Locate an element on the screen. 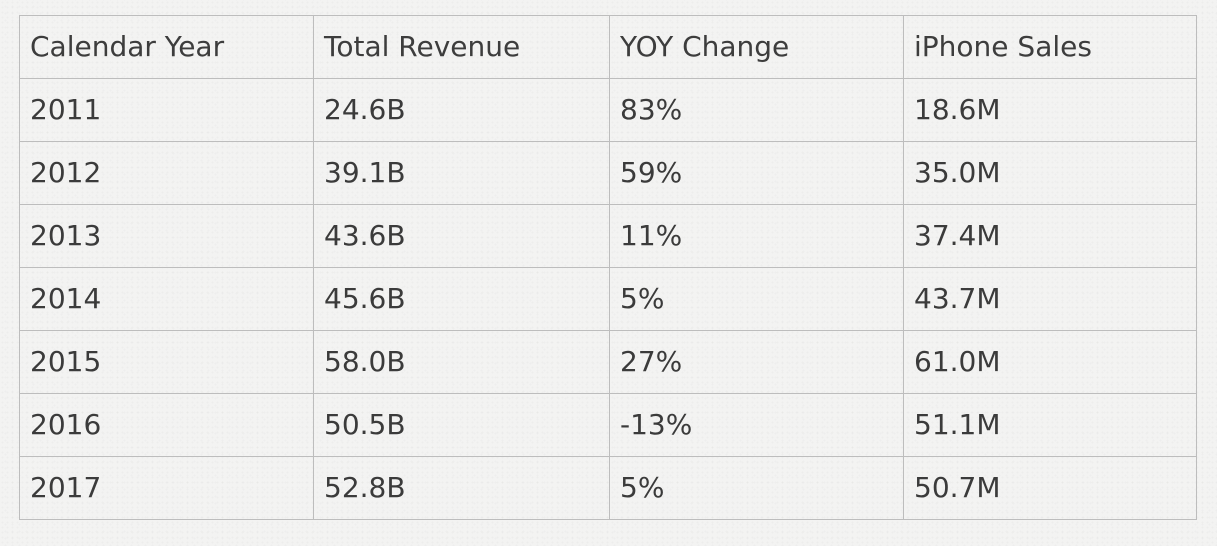 This screenshot has height=546, width=1217. table-row: 2016 50.5B -13% 51.1M is located at coordinates (608, 425).